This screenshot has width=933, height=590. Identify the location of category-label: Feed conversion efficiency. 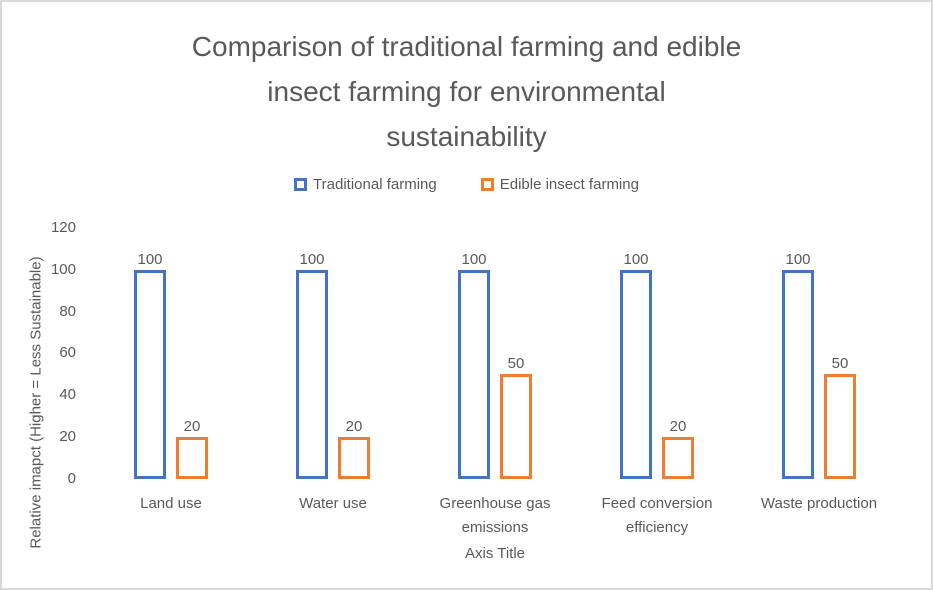
(657, 515).